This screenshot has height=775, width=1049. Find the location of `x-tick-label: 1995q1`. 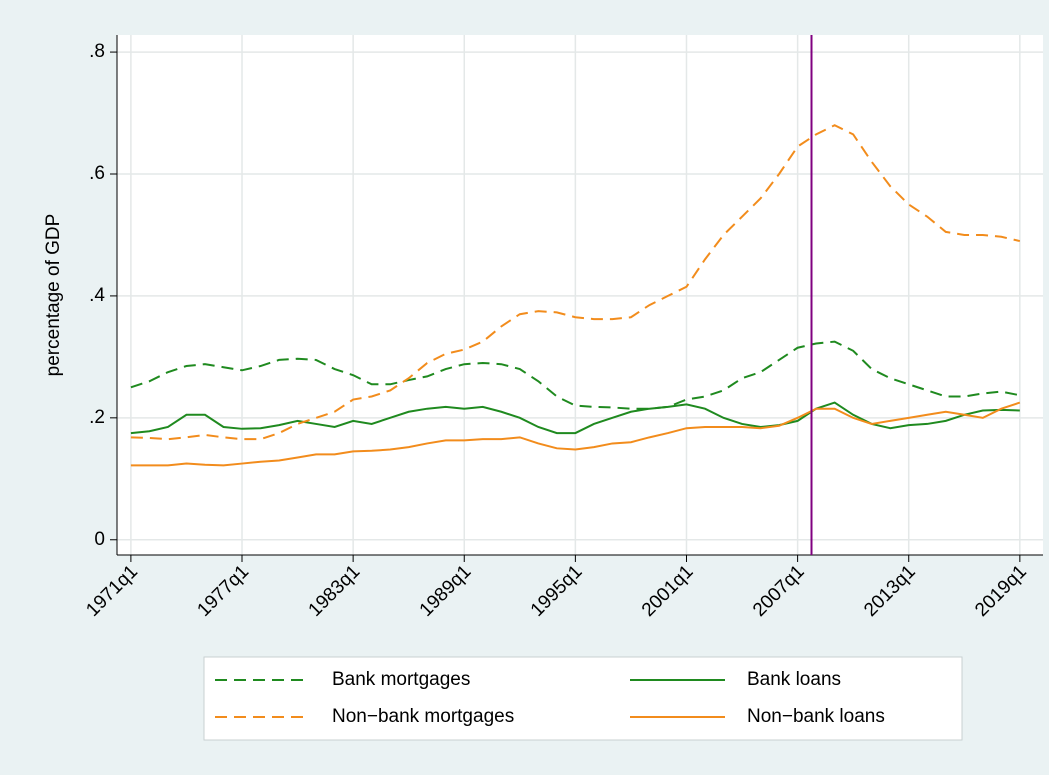

x-tick-label: 1995q1 is located at coordinates (557, 591).